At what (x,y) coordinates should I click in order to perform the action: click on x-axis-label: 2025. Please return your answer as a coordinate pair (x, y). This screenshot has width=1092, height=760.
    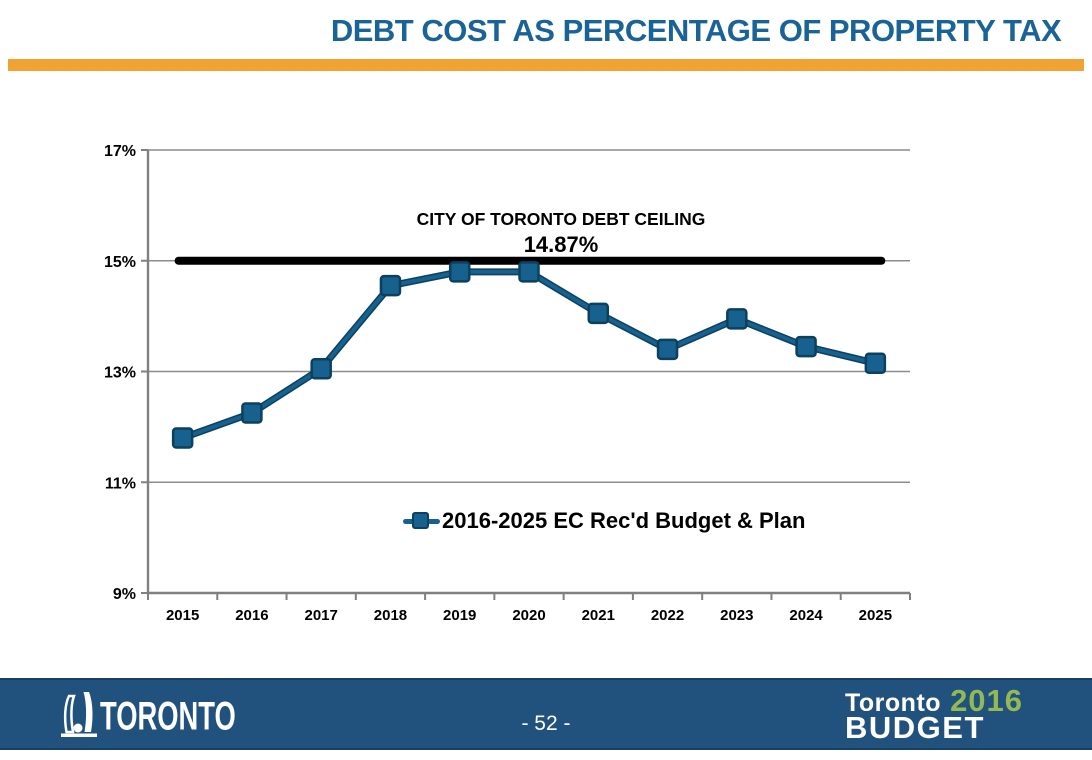
    Looking at the image, I should click on (875, 615).